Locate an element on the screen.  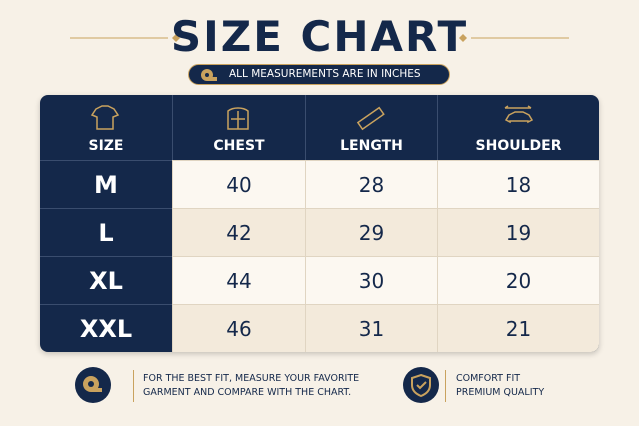
measurement: 42 is located at coordinates (238, 232).